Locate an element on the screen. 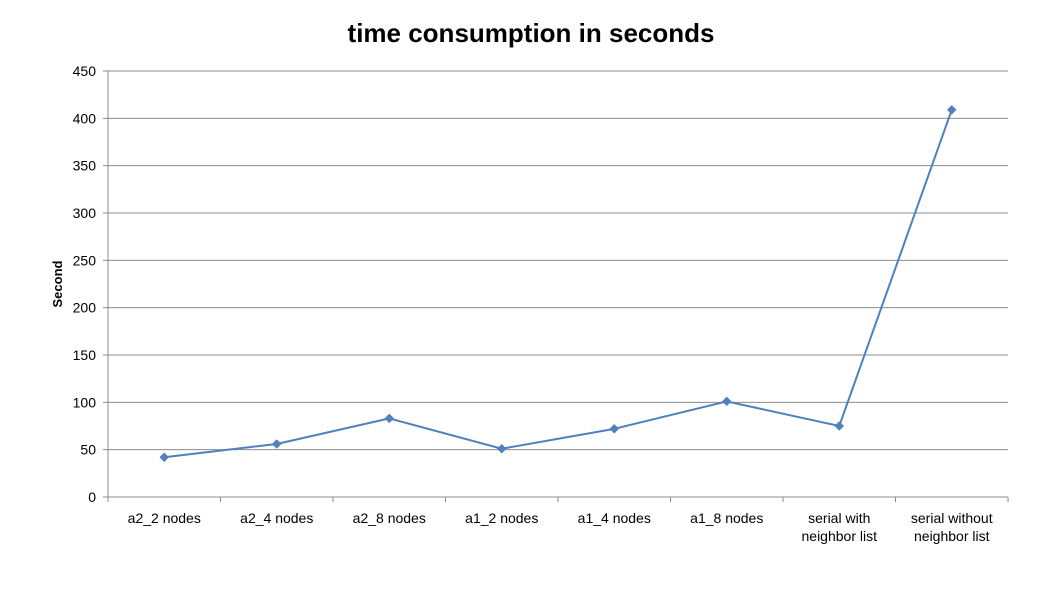  y-tick-label: 450 is located at coordinates (85, 71).